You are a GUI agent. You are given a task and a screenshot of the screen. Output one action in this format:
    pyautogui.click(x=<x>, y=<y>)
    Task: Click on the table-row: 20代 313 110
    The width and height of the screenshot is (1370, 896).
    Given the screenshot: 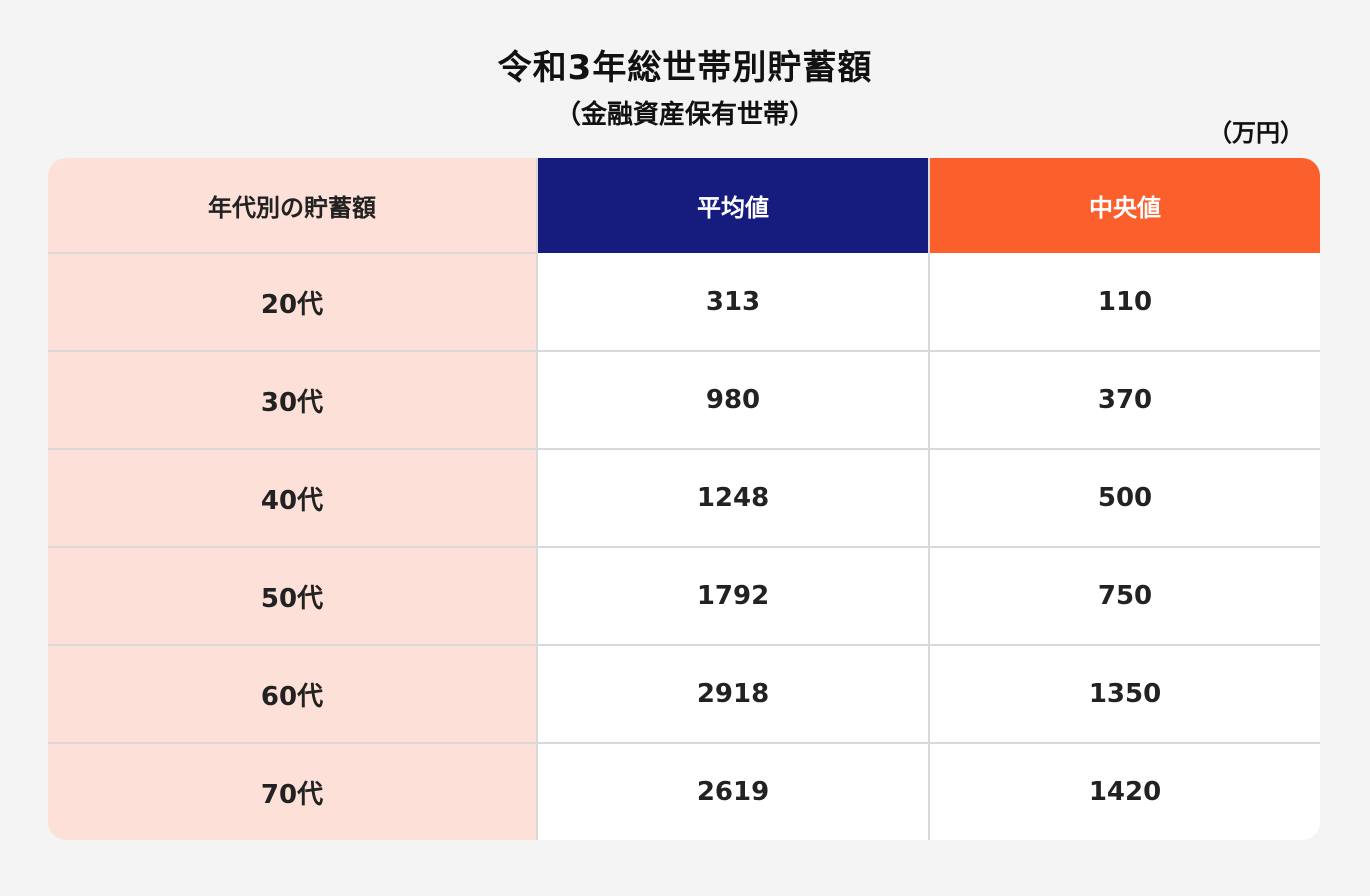 What is the action you would take?
    pyautogui.click(x=684, y=302)
    